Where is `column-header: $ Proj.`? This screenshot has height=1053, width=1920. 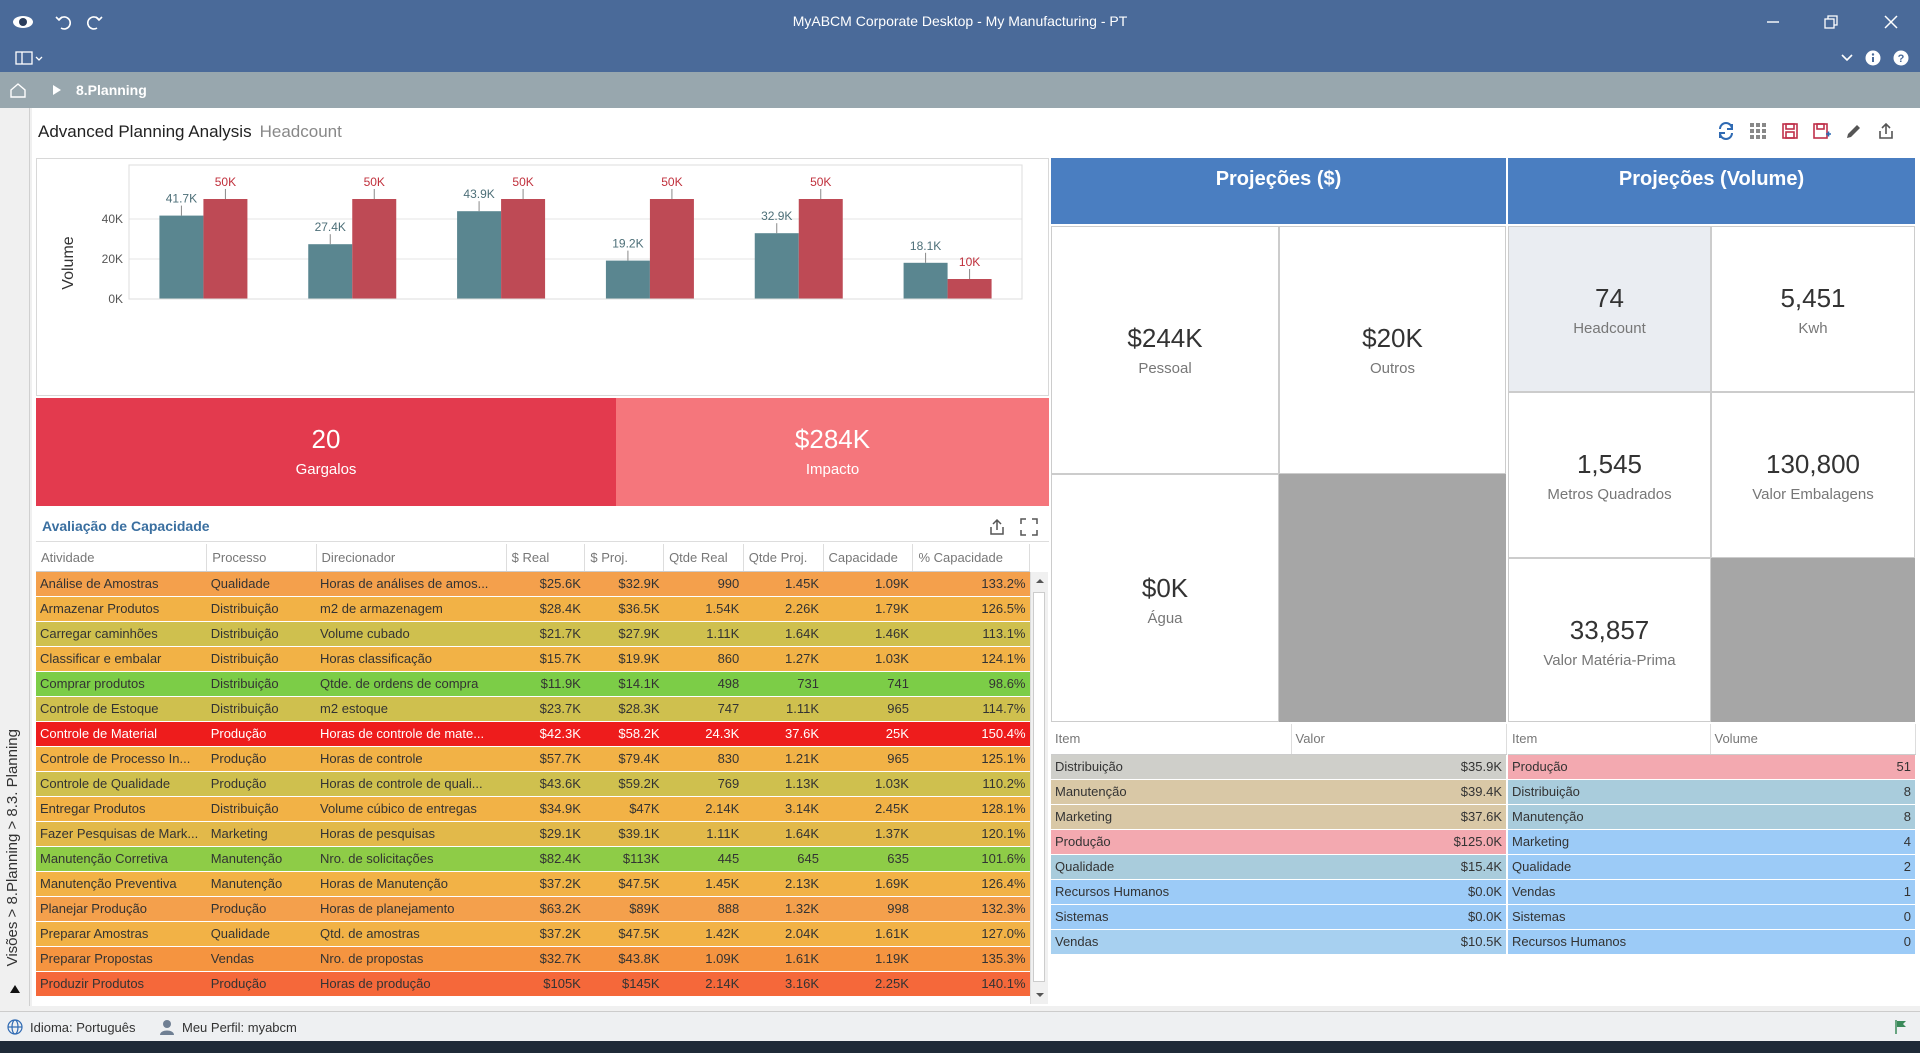 column-header: $ Proj. is located at coordinates (624, 558).